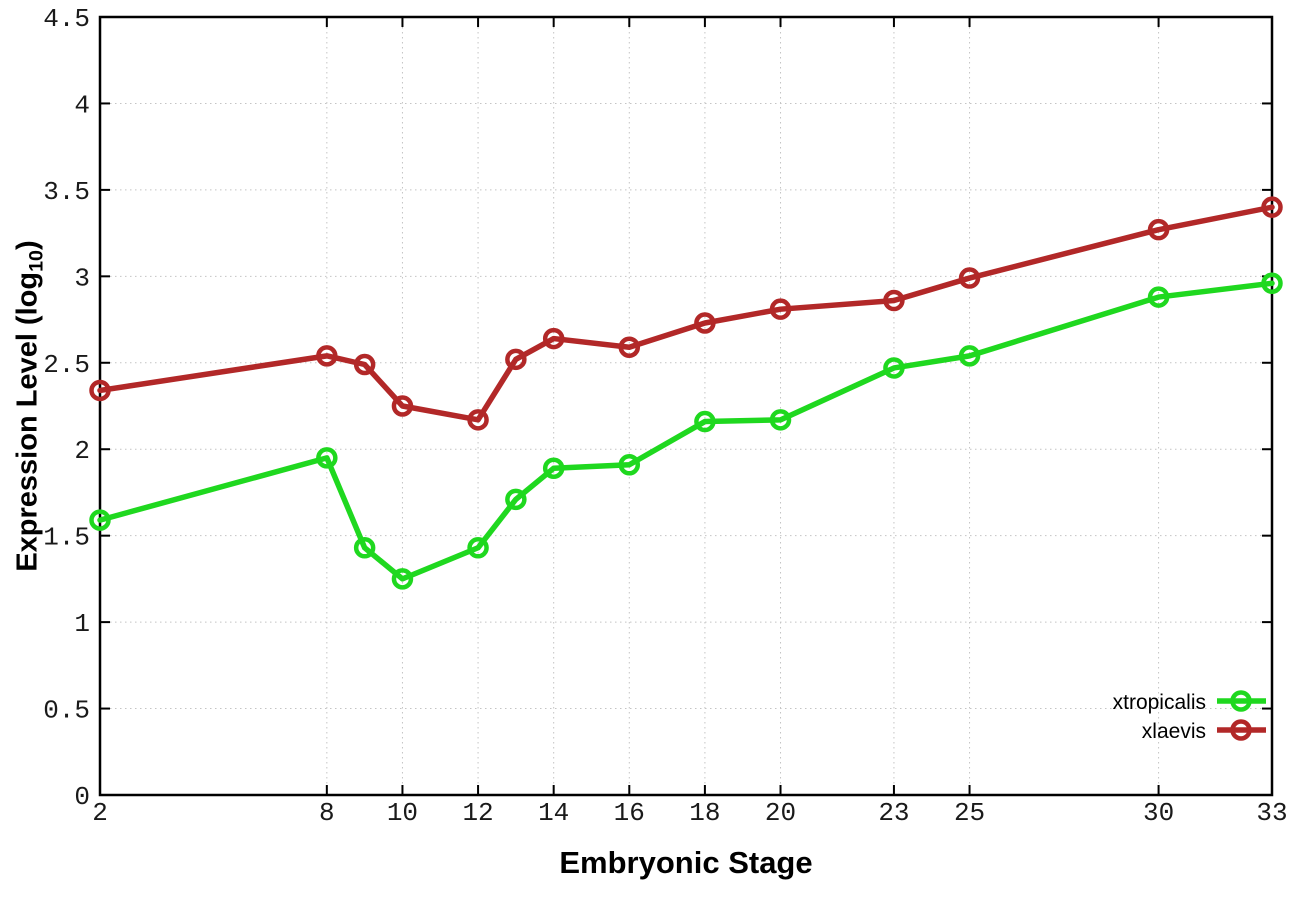 The height and width of the screenshot is (907, 1296). Describe the element at coordinates (1241, 701) in the screenshot. I see `legend-marker-xtropicalis` at that location.